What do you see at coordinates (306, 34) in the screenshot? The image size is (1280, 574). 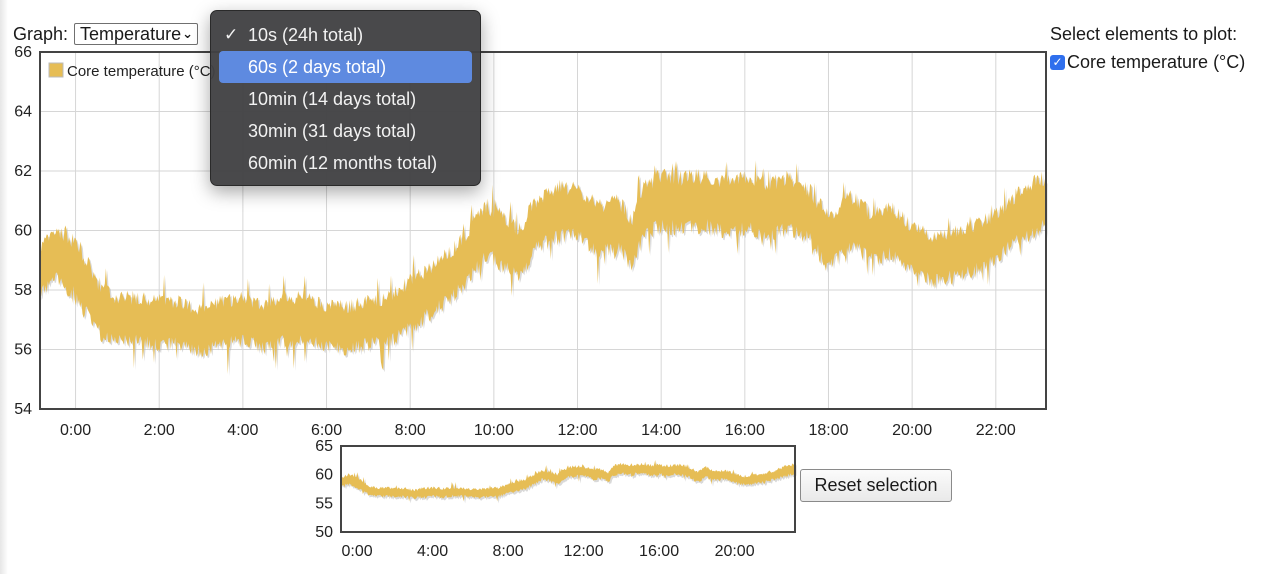 I see `menu-item-label: 10s (24h total)` at bounding box center [306, 34].